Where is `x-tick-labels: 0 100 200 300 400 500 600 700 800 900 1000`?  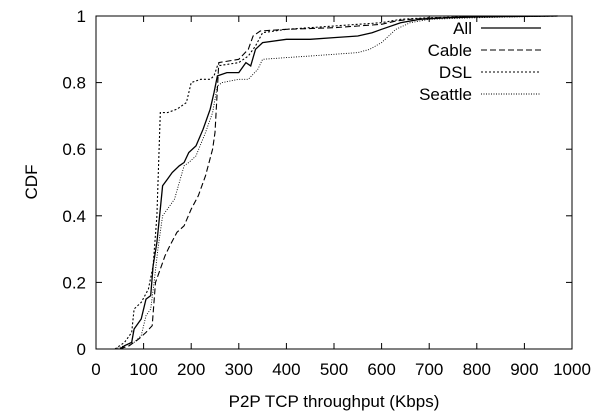 x-tick-labels: 0 100 200 300 400 500 600 700 800 900 1000 is located at coordinates (341, 369).